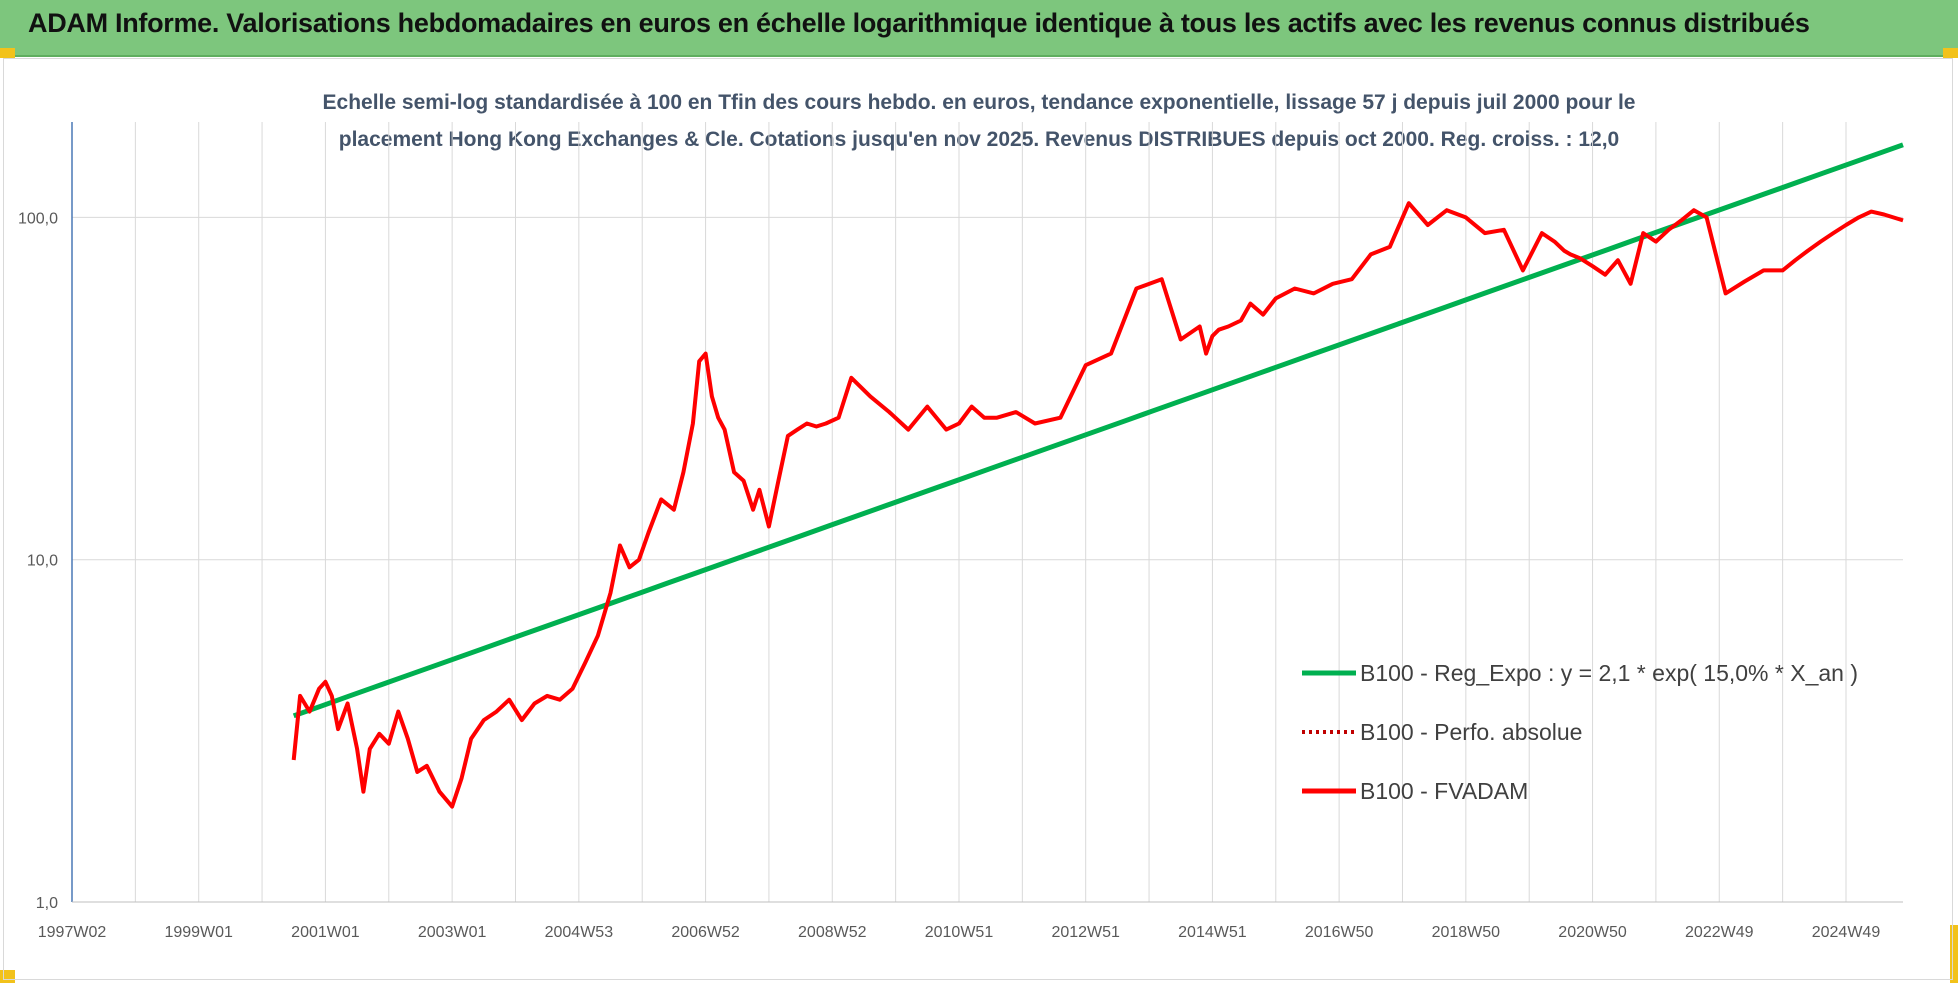 This screenshot has height=983, width=1958. Describe the element at coordinates (1954, 954) in the screenshot. I see `corner-accent-bottom-right` at that location.